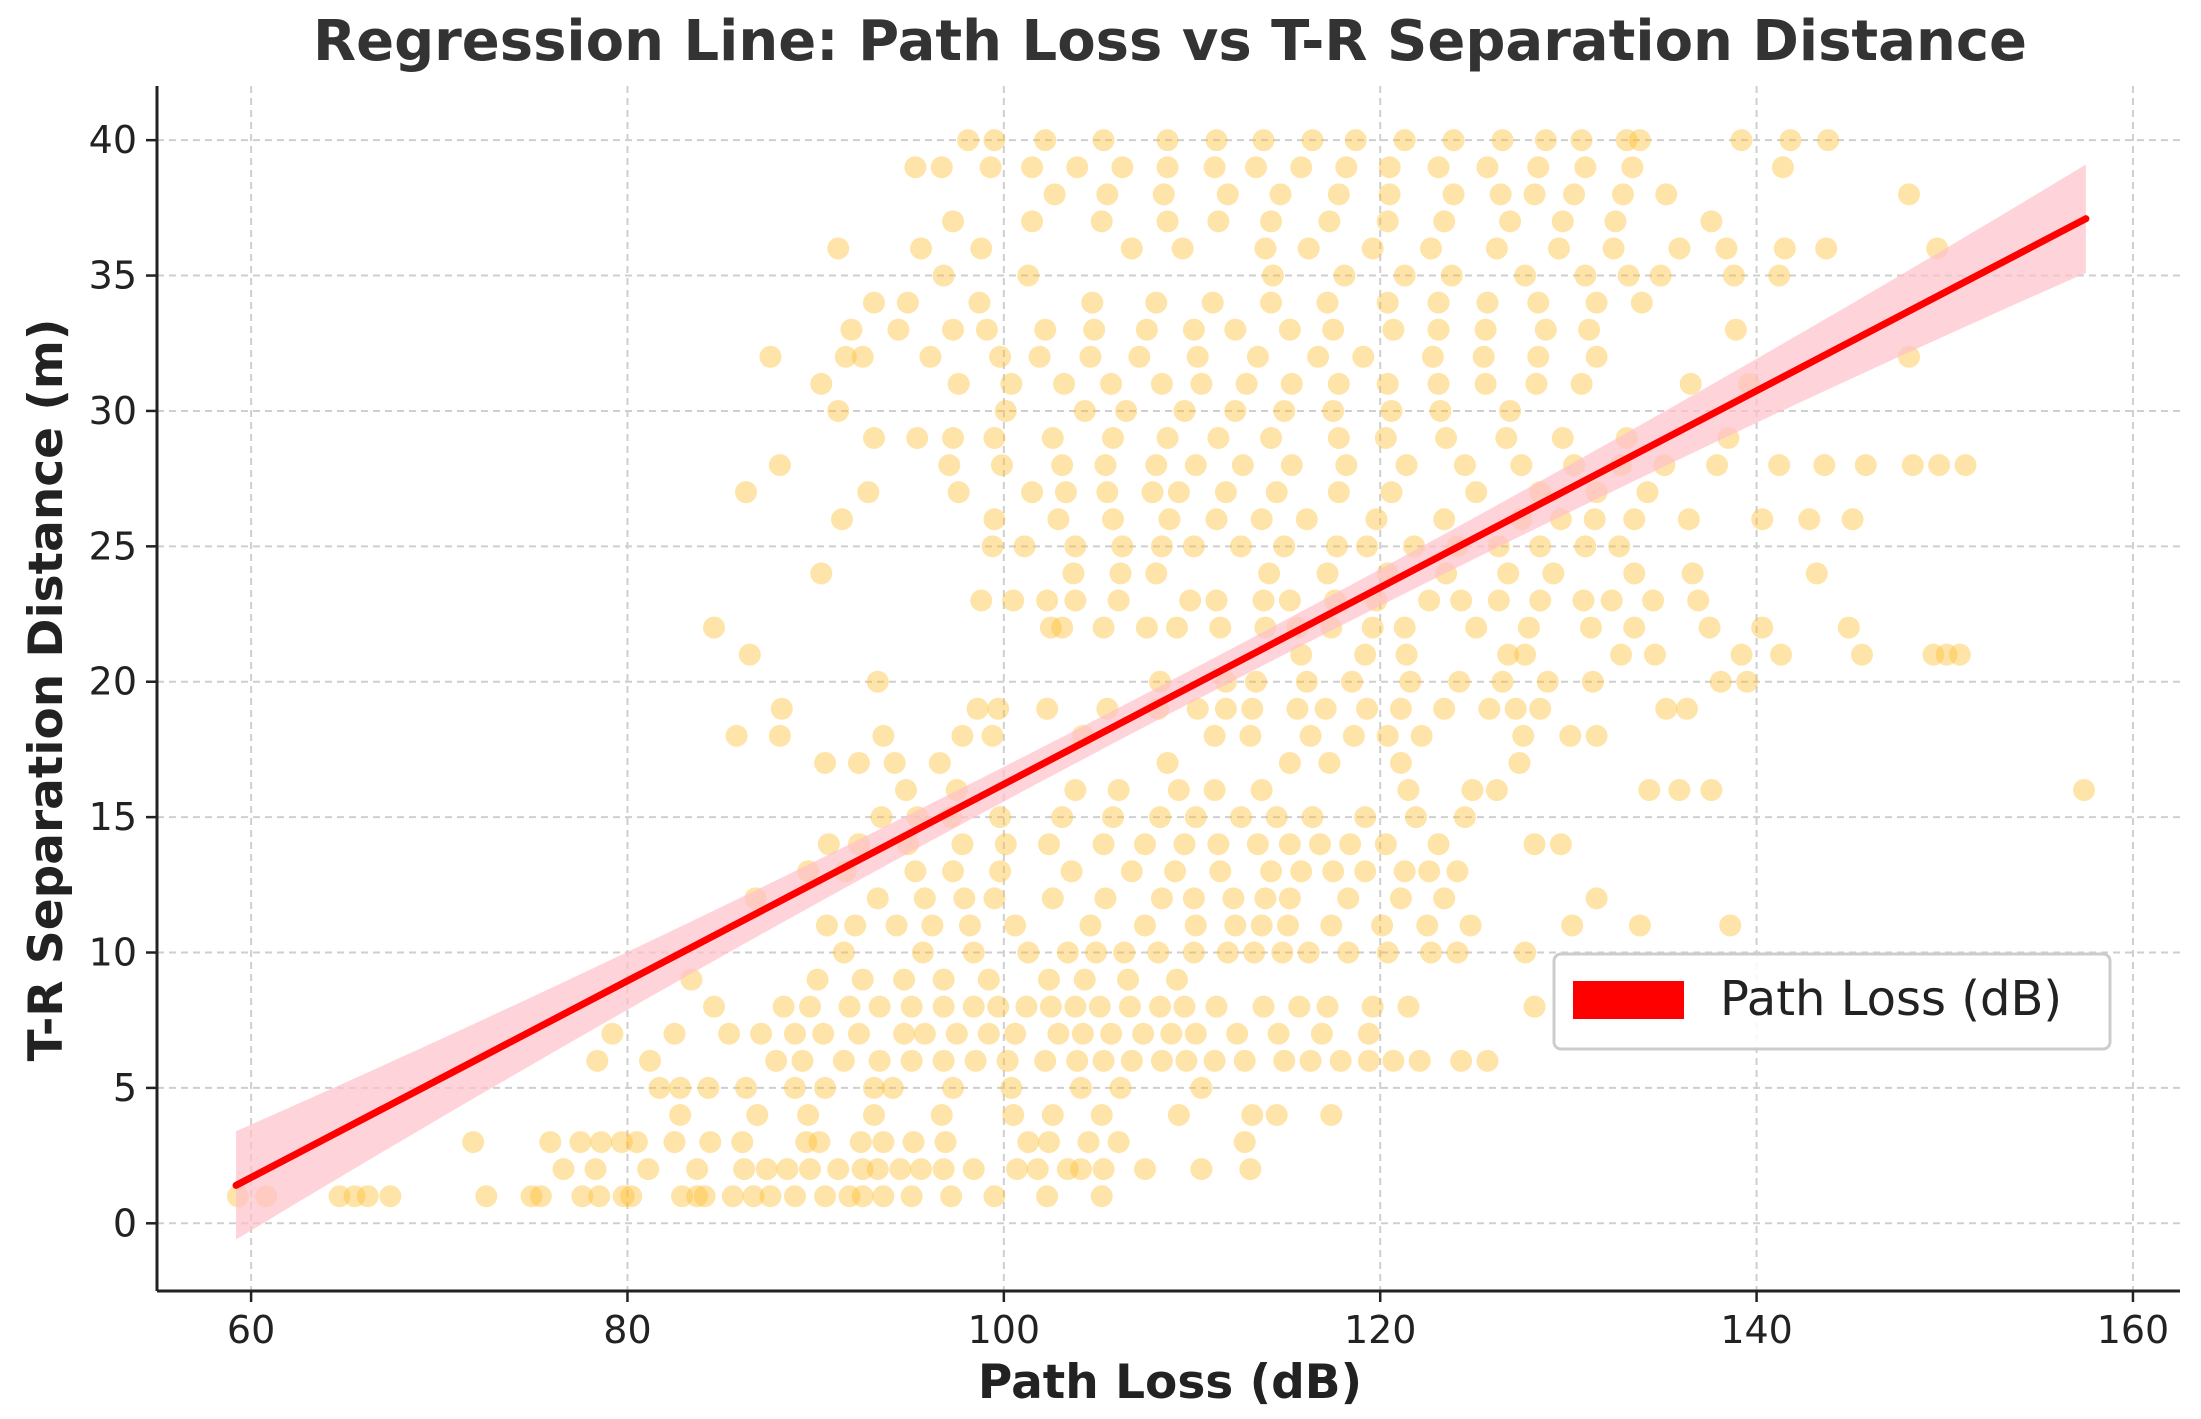 The width and height of the screenshot is (2201, 1419). I want to click on x-tick-label: 80, so click(627, 1330).